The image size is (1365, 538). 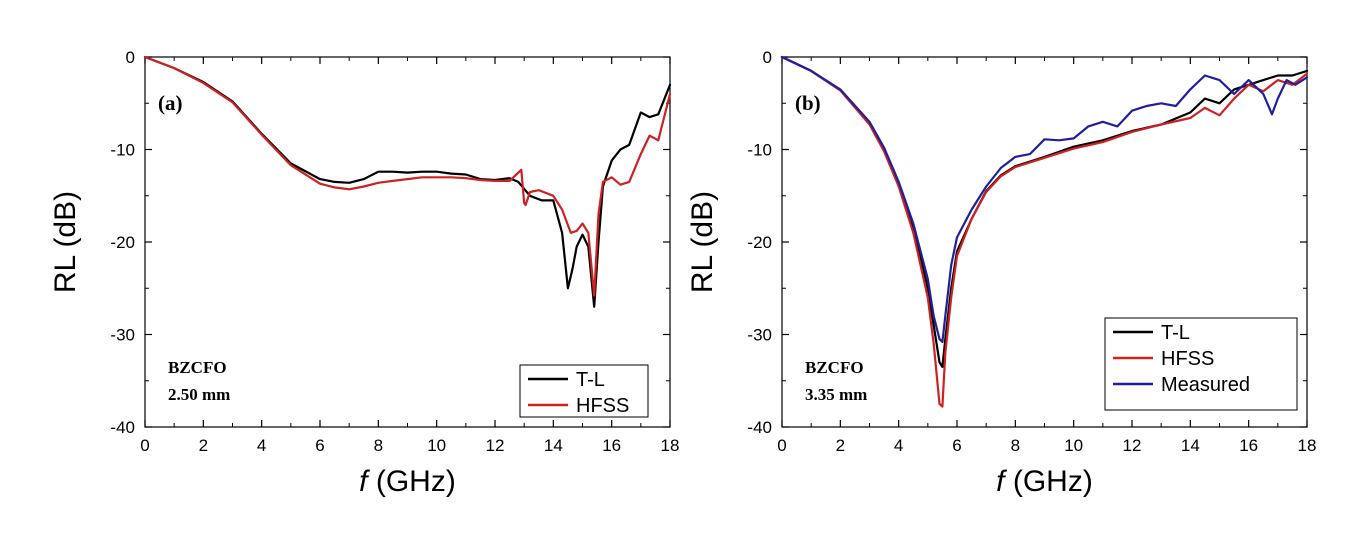 I want to click on legend-label: Measured, so click(x=1205, y=385).